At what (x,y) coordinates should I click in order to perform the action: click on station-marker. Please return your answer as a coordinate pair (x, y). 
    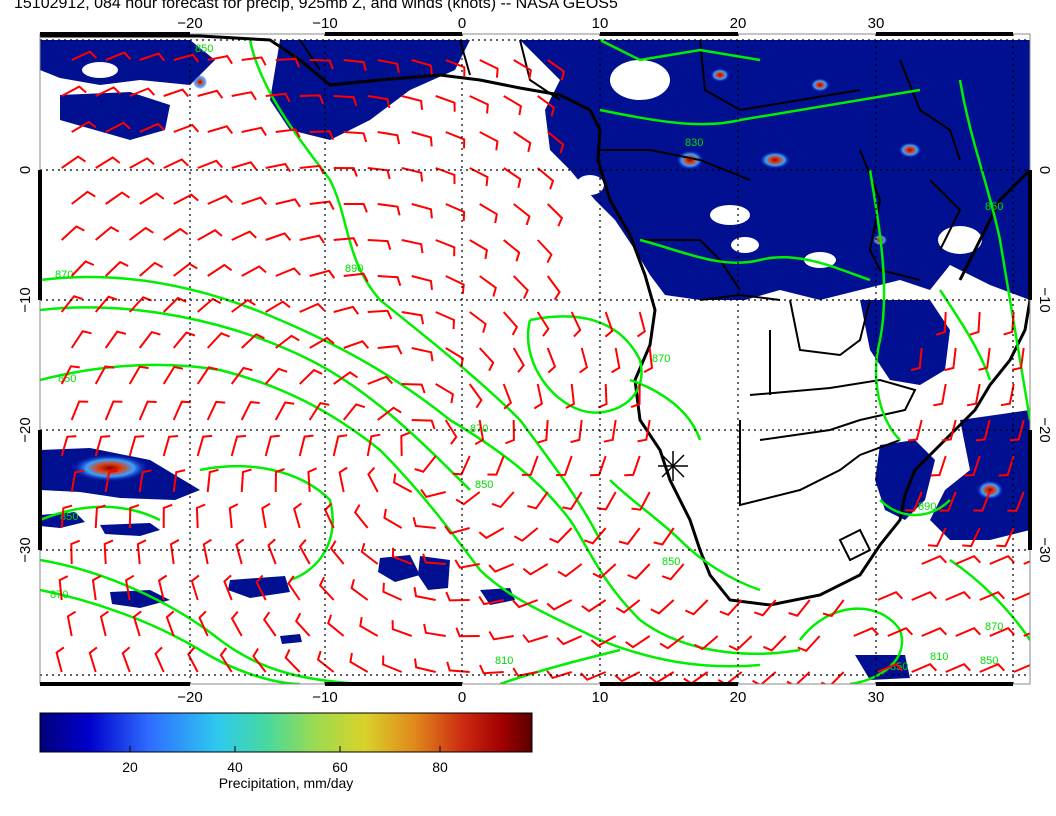
    Looking at the image, I should click on (673, 466).